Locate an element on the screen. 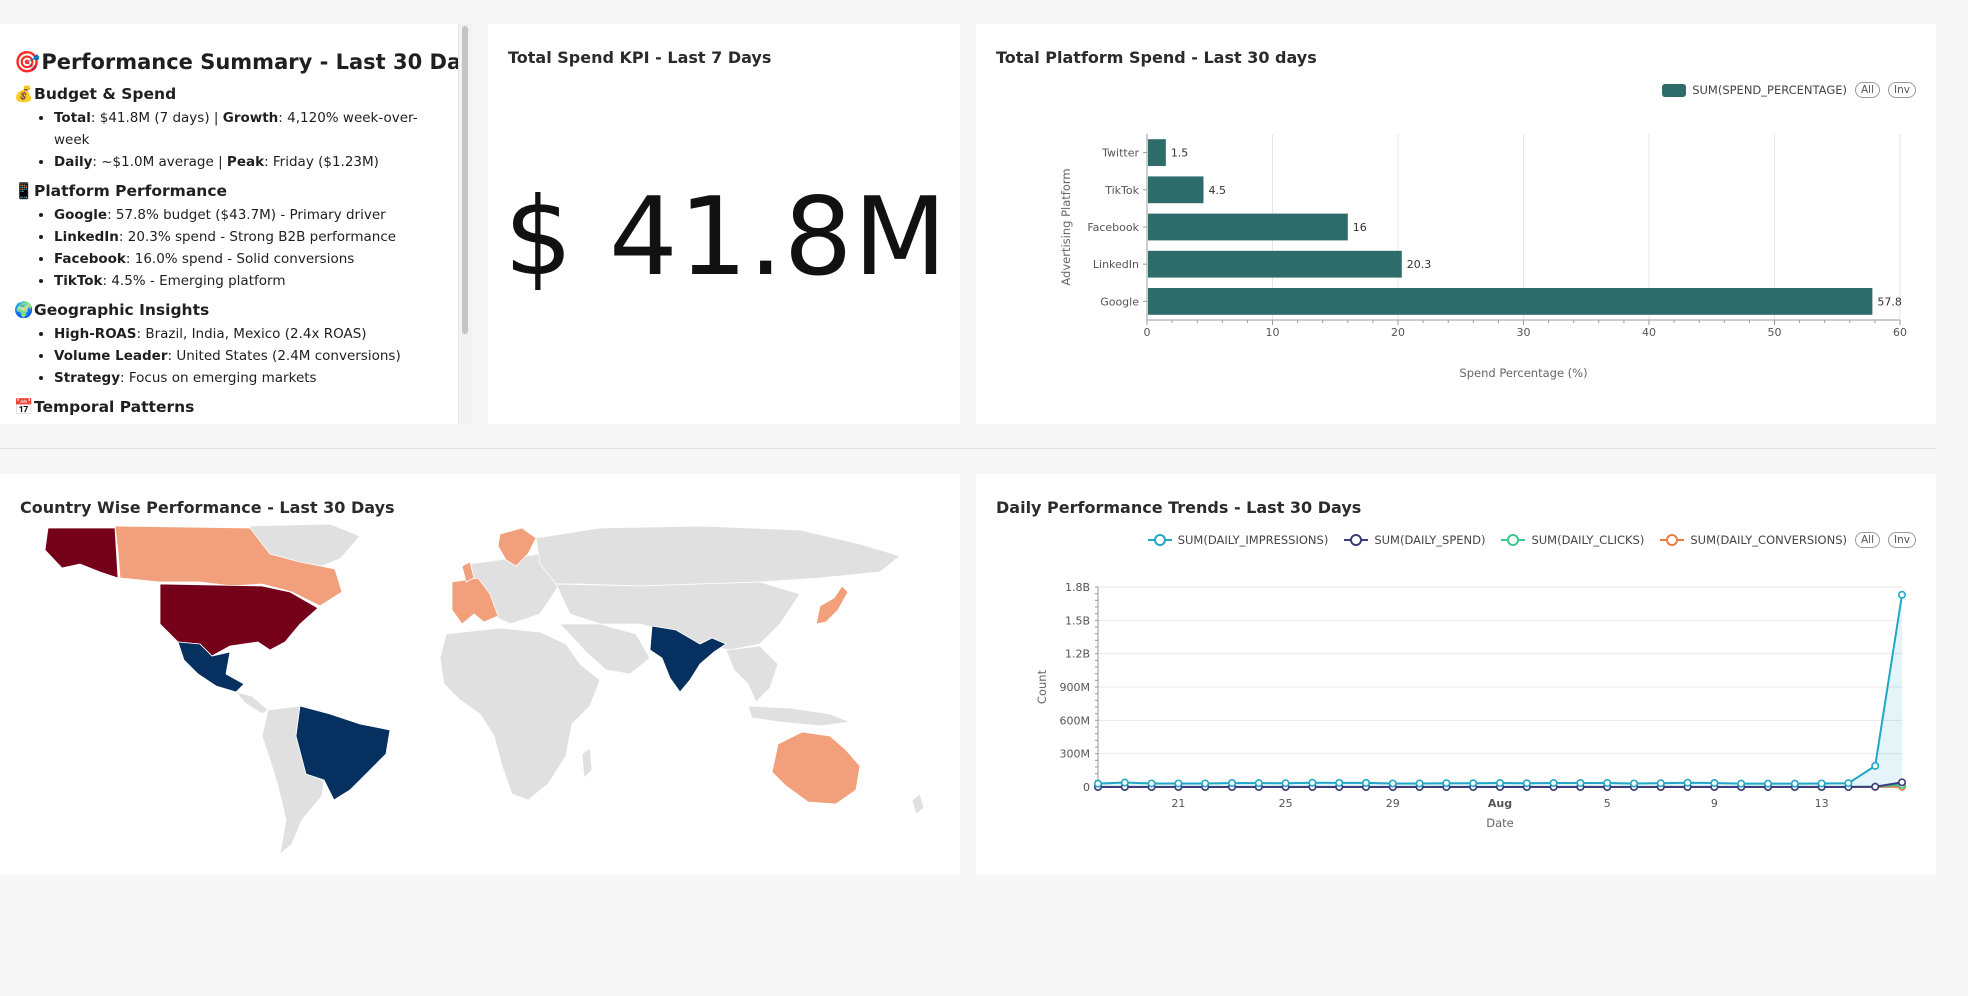 The width and height of the screenshot is (1968, 996). summary-item-key: Volume Leader is located at coordinates (111, 356).